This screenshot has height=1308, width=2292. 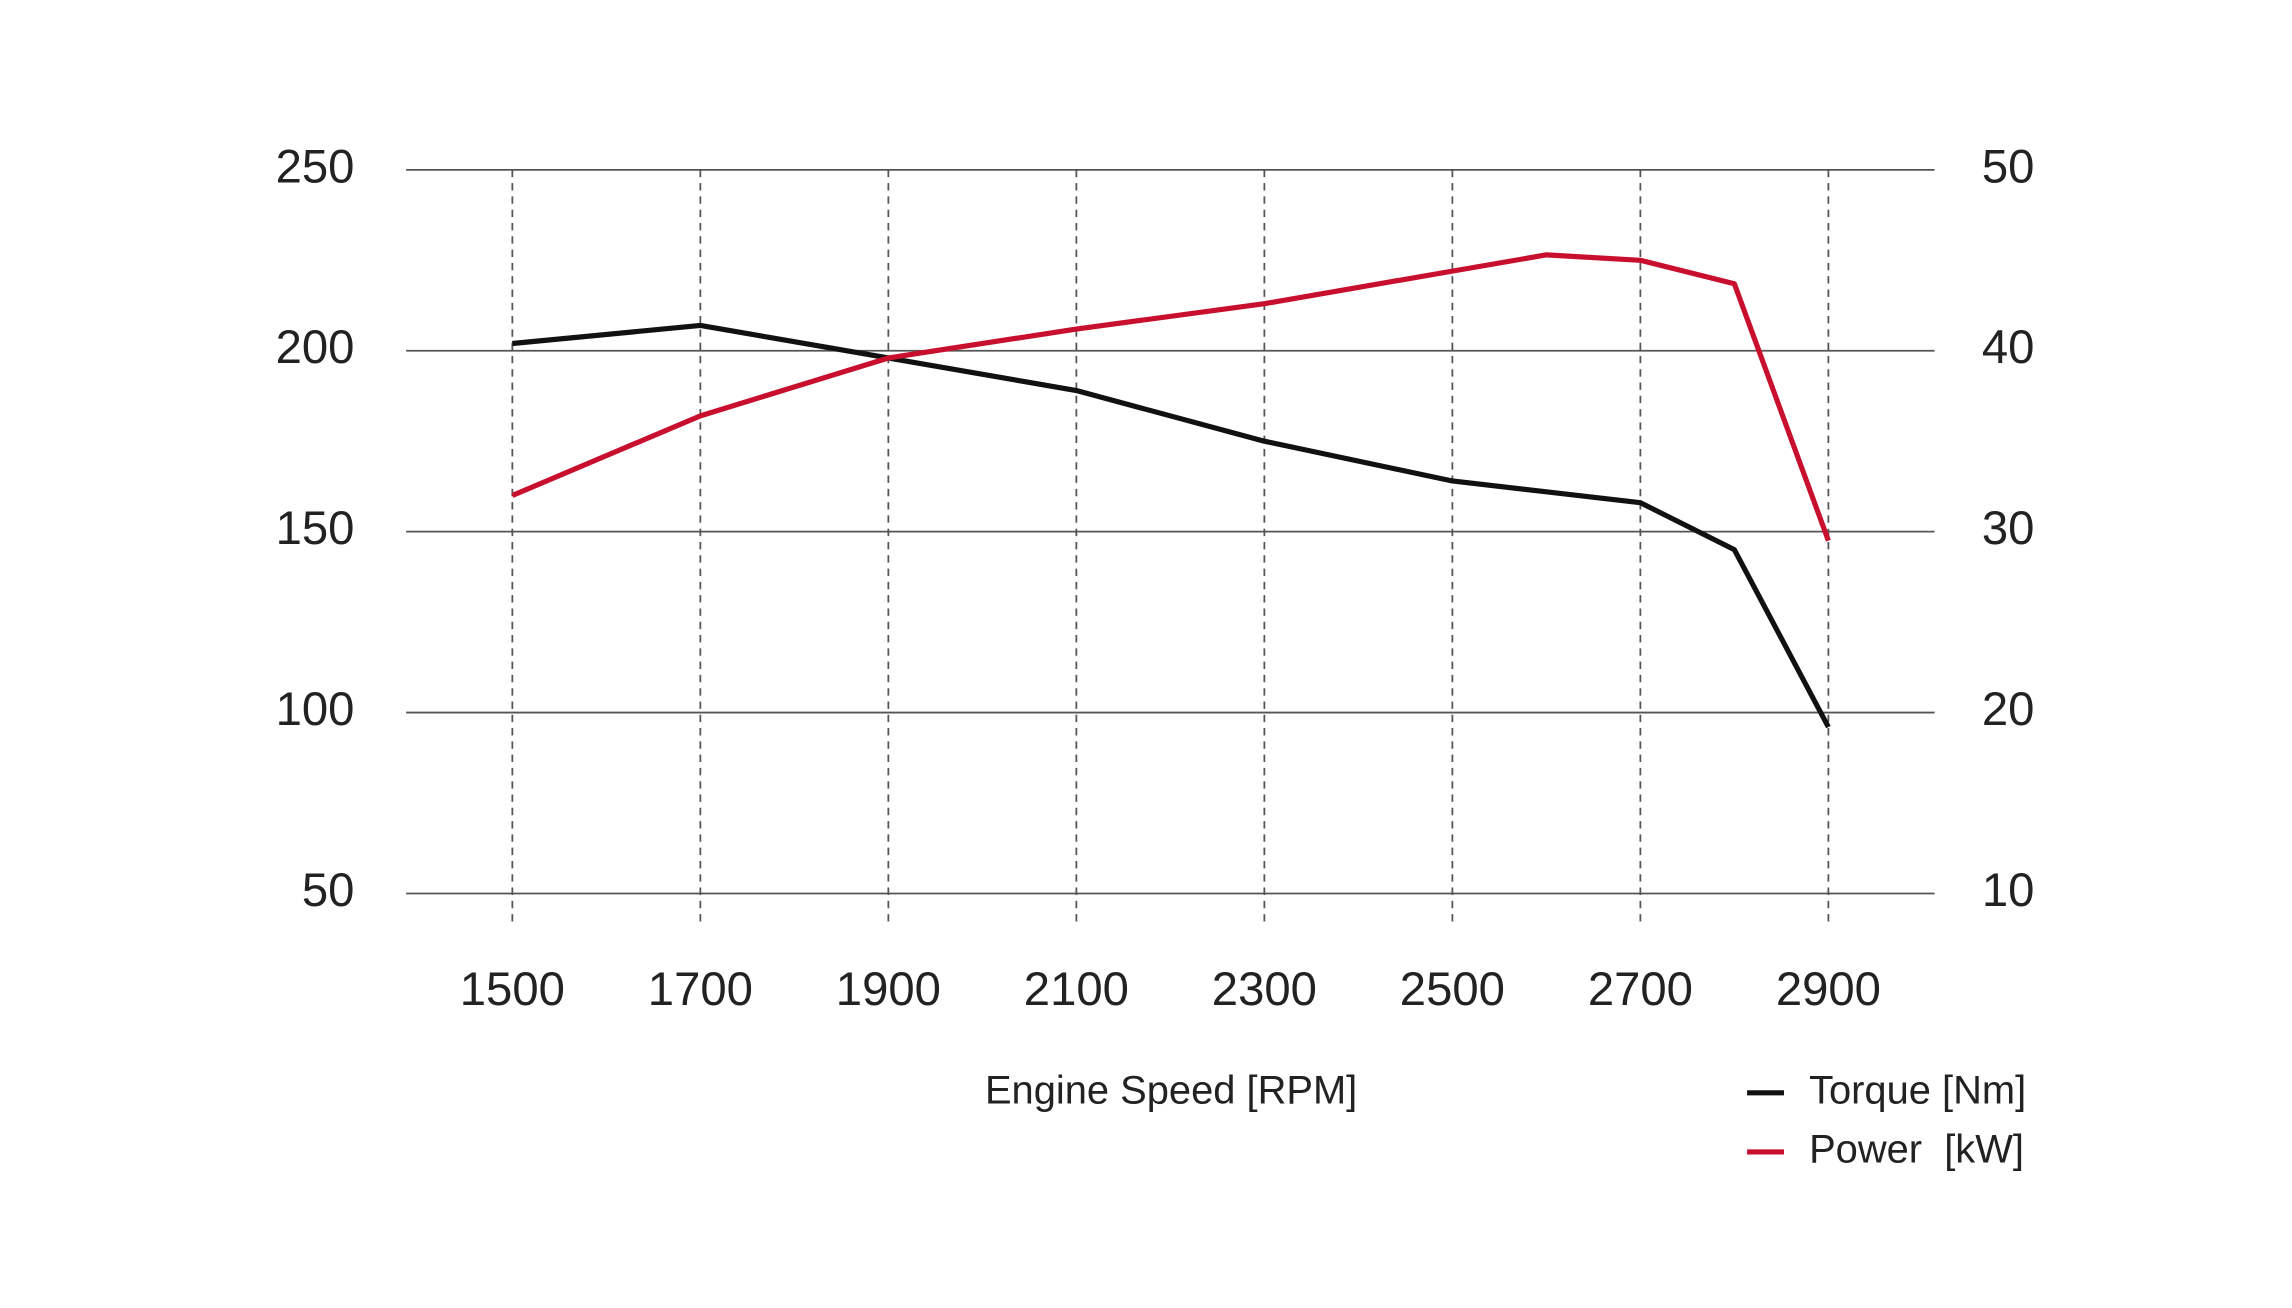 I want to click on x-tick-label: 2900, so click(x=1828, y=989).